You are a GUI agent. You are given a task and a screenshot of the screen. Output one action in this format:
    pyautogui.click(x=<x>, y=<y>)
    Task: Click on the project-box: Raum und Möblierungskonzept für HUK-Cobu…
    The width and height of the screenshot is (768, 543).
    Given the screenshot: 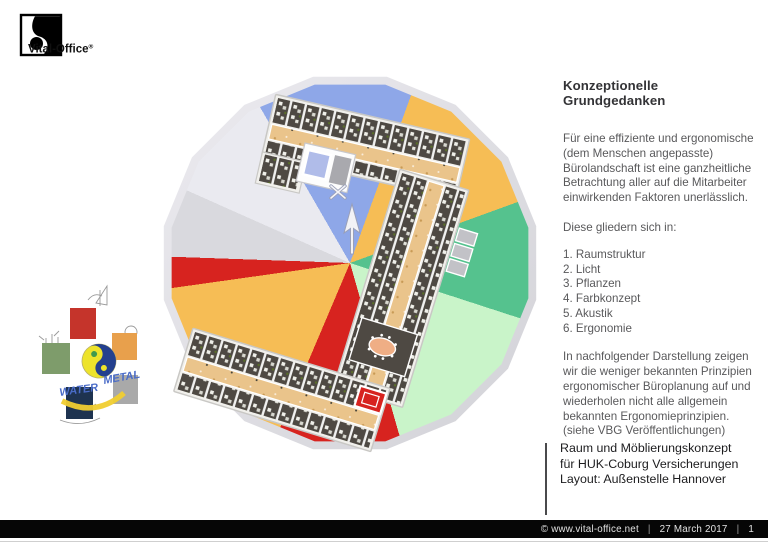 What is the action you would take?
    pyautogui.click(x=660, y=464)
    